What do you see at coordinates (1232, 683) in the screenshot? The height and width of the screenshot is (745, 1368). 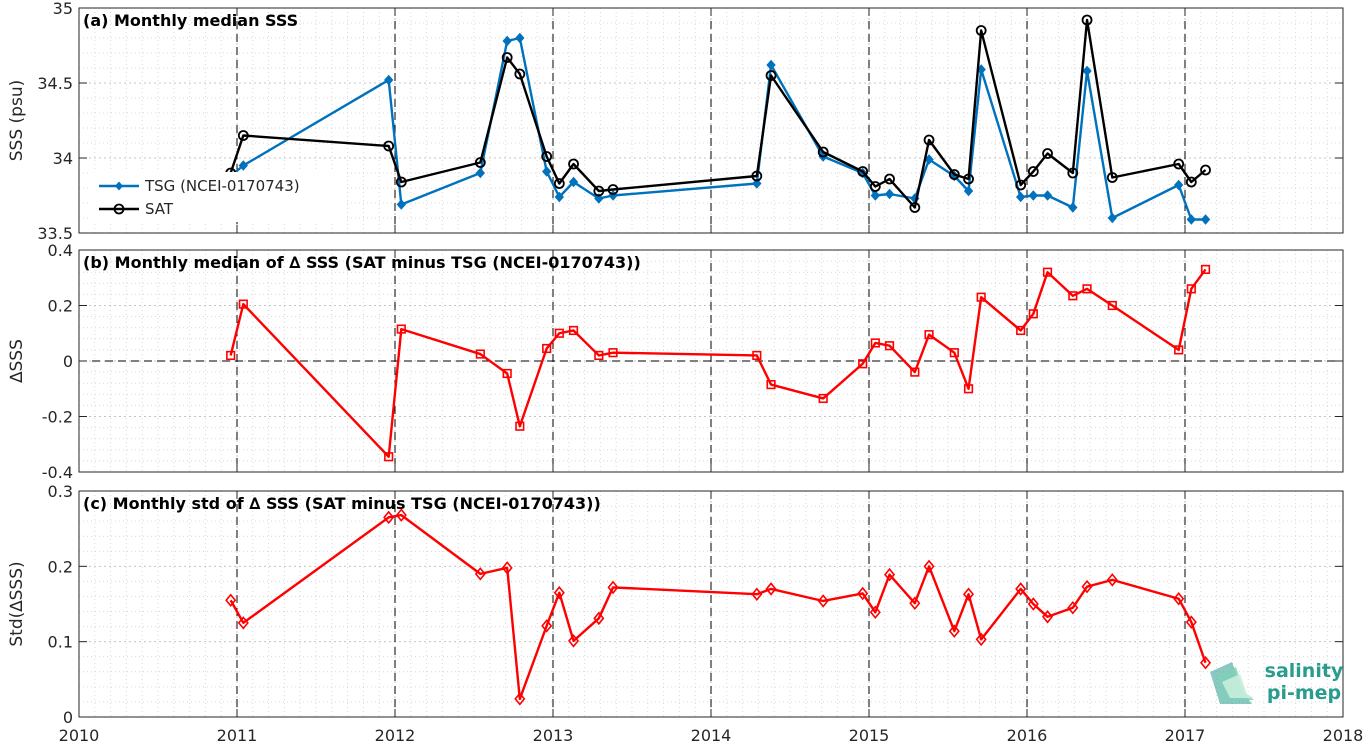 I see `wave-logo-icon` at bounding box center [1232, 683].